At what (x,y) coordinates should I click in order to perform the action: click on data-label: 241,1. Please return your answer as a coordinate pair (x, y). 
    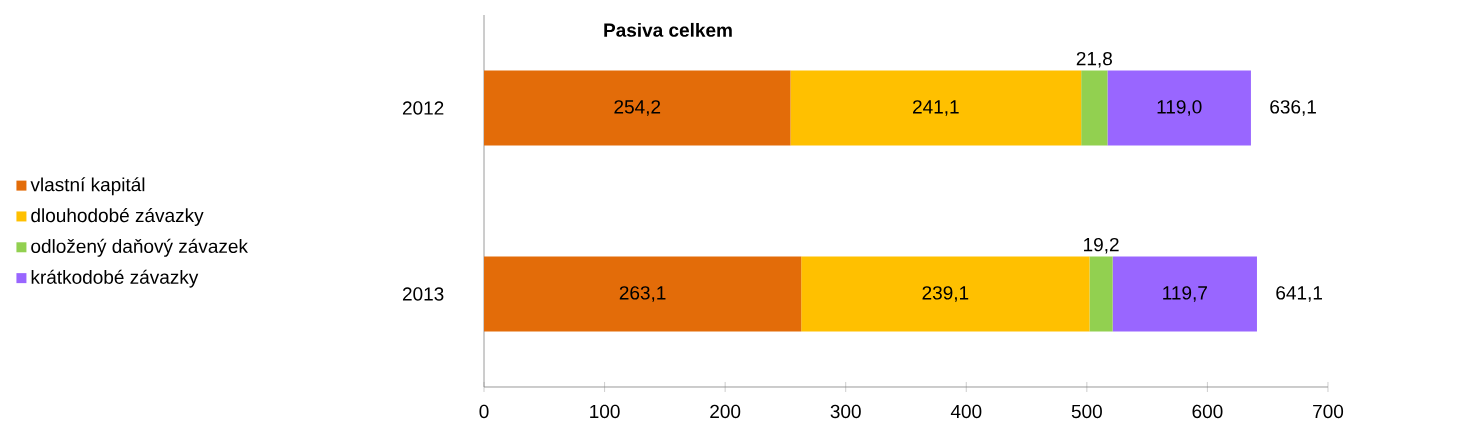
    Looking at the image, I should click on (936, 108).